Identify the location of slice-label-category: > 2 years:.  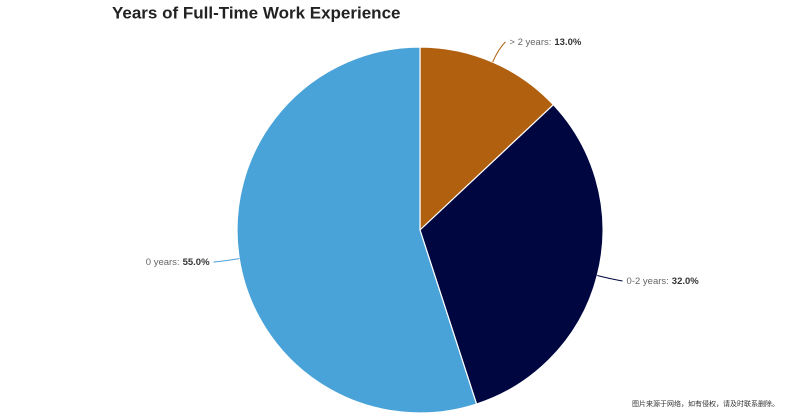
(530, 41).